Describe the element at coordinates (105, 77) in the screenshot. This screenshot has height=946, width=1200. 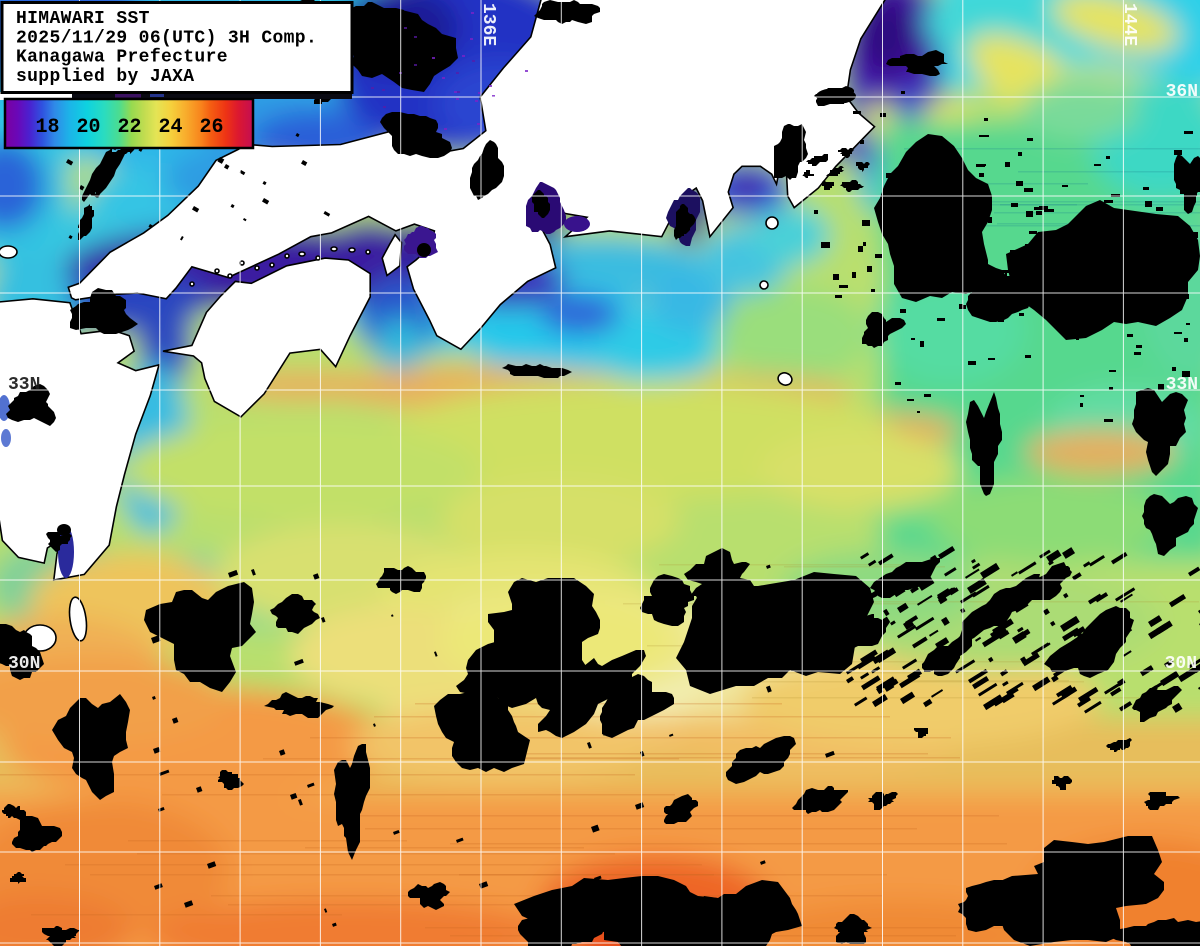
I see `svg-text: supplied by JAXA` at that location.